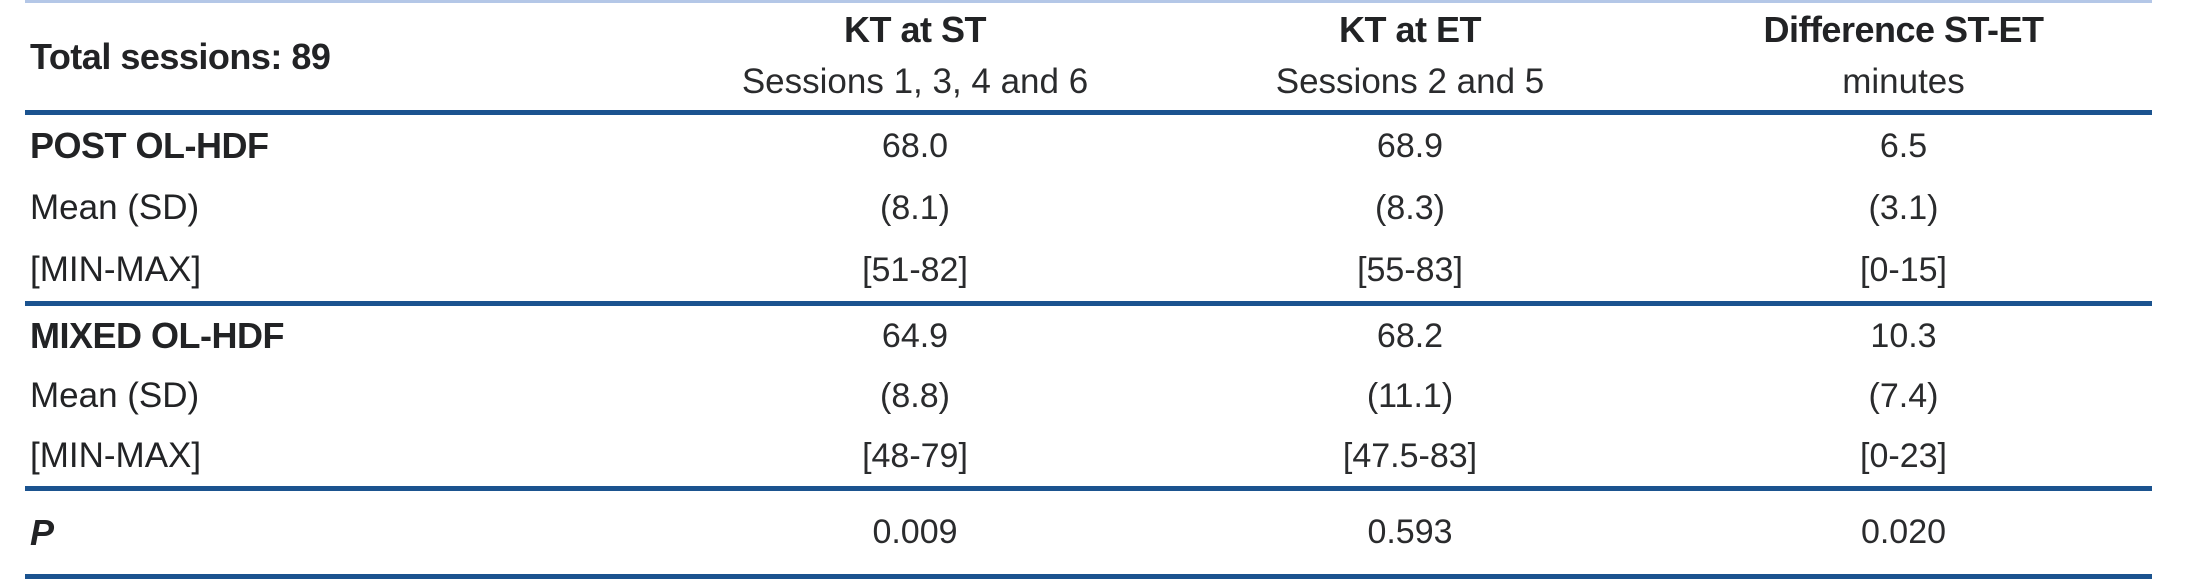  Describe the element at coordinates (915, 207) in the screenshot. I see `cell-value: (8.1)` at that location.